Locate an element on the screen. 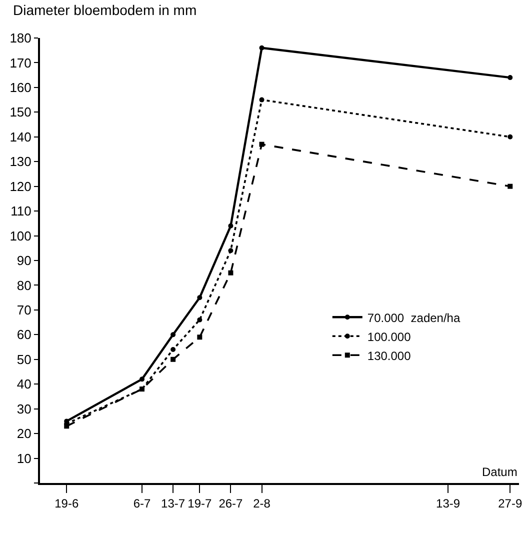  y-tick-label: 170 is located at coordinates (21, 62).